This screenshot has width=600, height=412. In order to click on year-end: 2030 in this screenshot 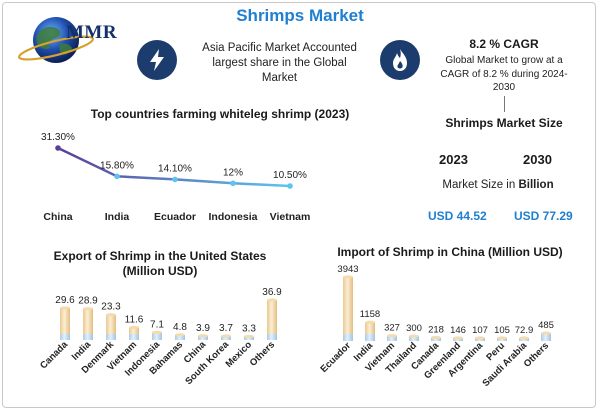, I will do `click(537, 159)`.